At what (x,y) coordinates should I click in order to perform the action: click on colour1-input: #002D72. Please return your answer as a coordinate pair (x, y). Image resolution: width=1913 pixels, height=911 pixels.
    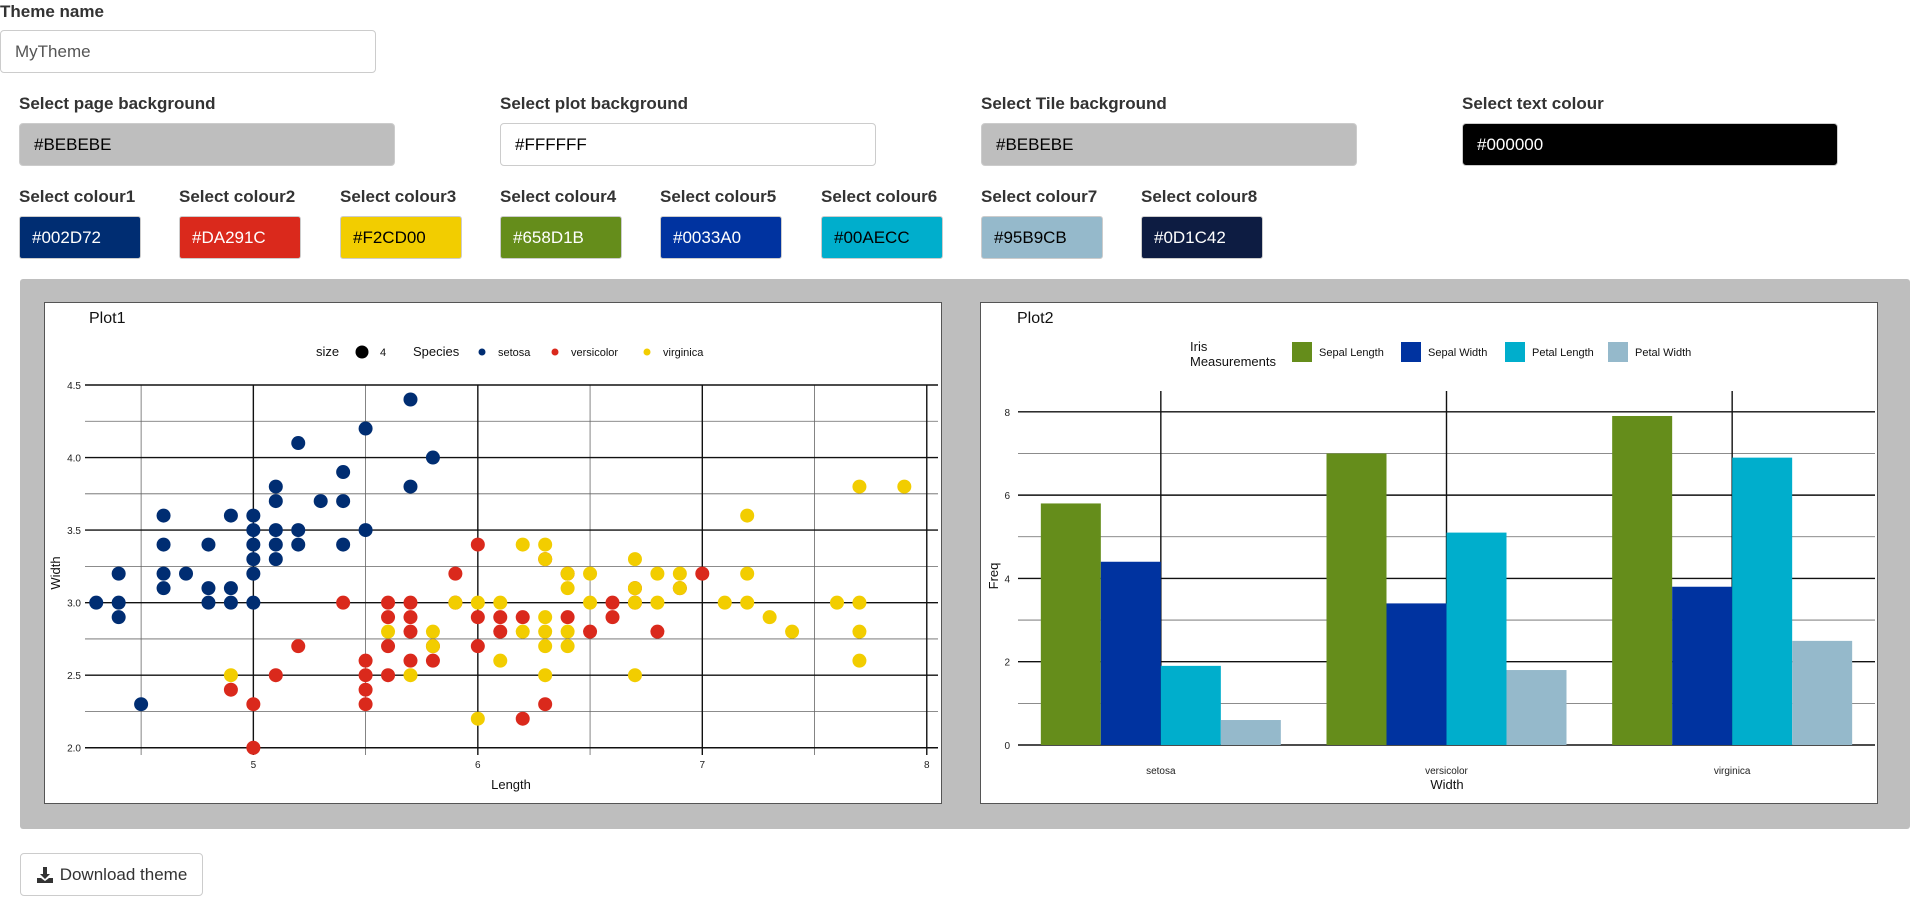
    Looking at the image, I should click on (80, 237).